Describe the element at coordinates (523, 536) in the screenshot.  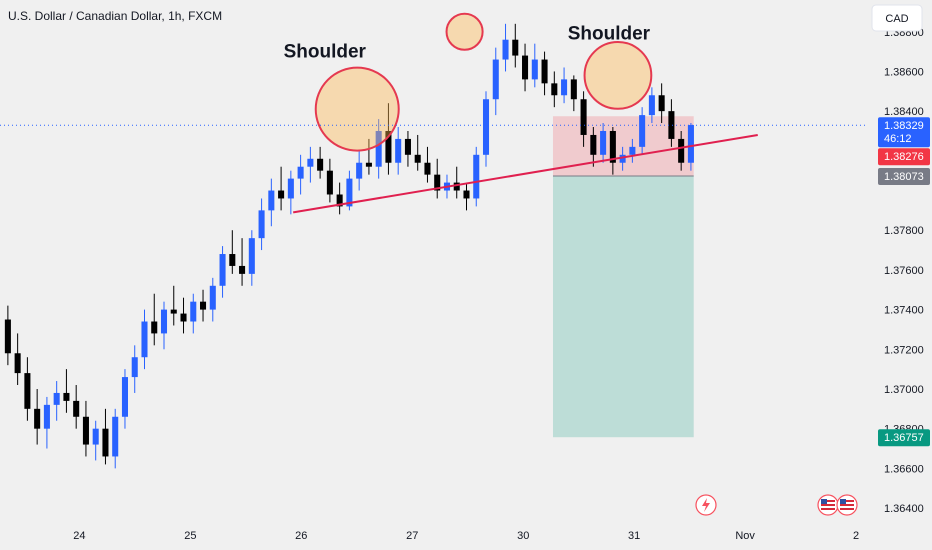
I see `x-tick-label: 30` at that location.